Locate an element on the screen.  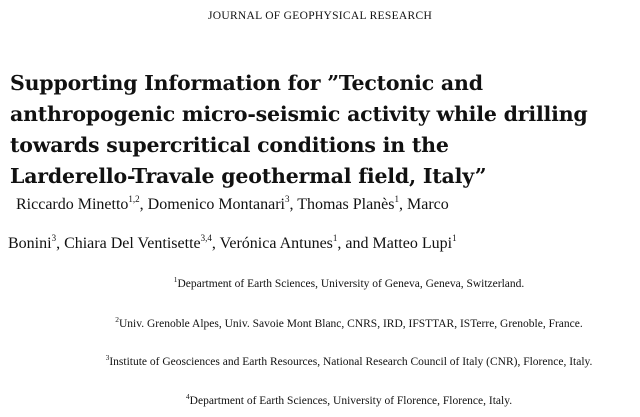
title-line: Supporting Information for ”Tectonic and is located at coordinates (246, 83).